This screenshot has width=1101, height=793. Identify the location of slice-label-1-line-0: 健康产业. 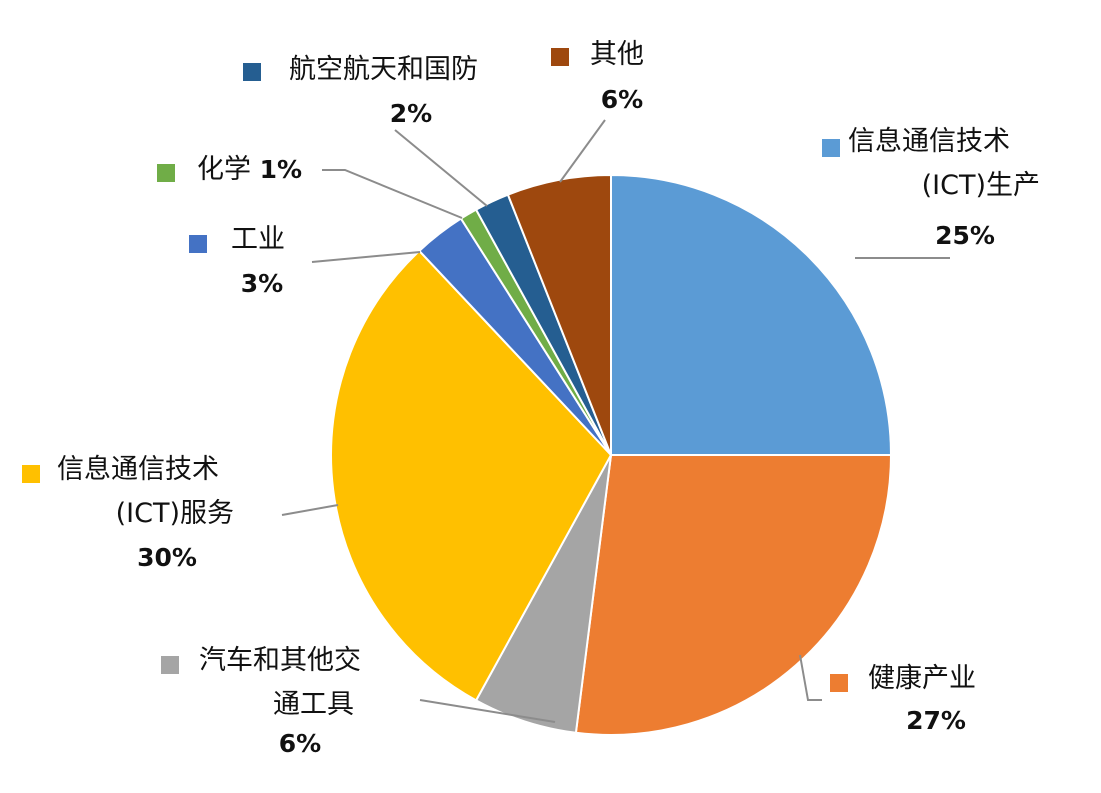
(922, 678).